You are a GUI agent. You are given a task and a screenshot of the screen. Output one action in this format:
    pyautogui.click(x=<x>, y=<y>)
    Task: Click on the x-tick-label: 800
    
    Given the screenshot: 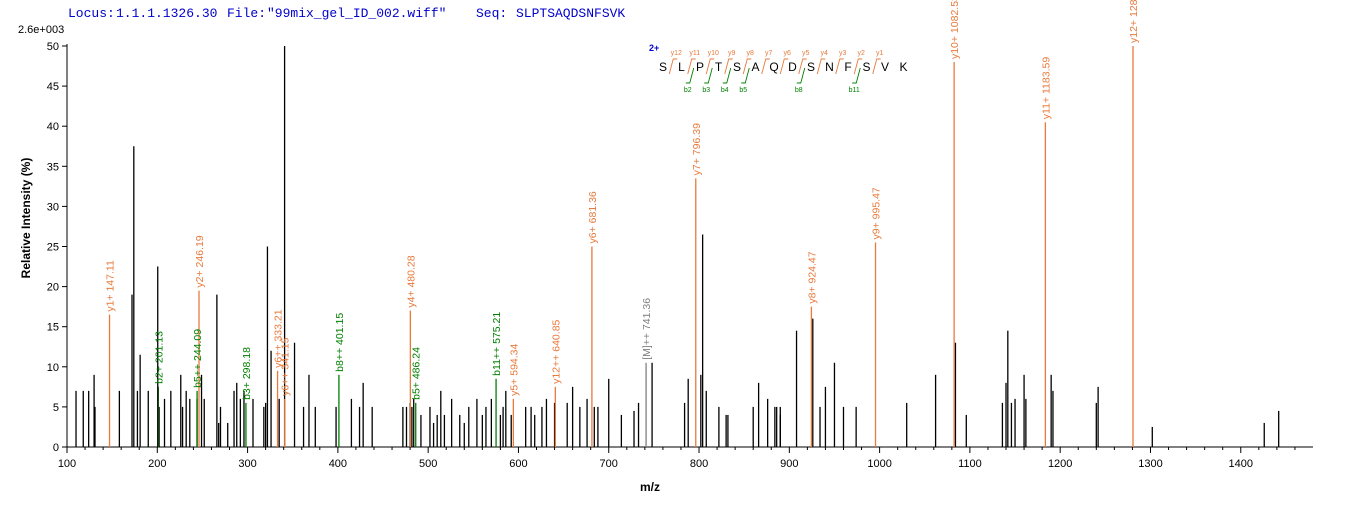 What is the action you would take?
    pyautogui.click(x=699, y=464)
    